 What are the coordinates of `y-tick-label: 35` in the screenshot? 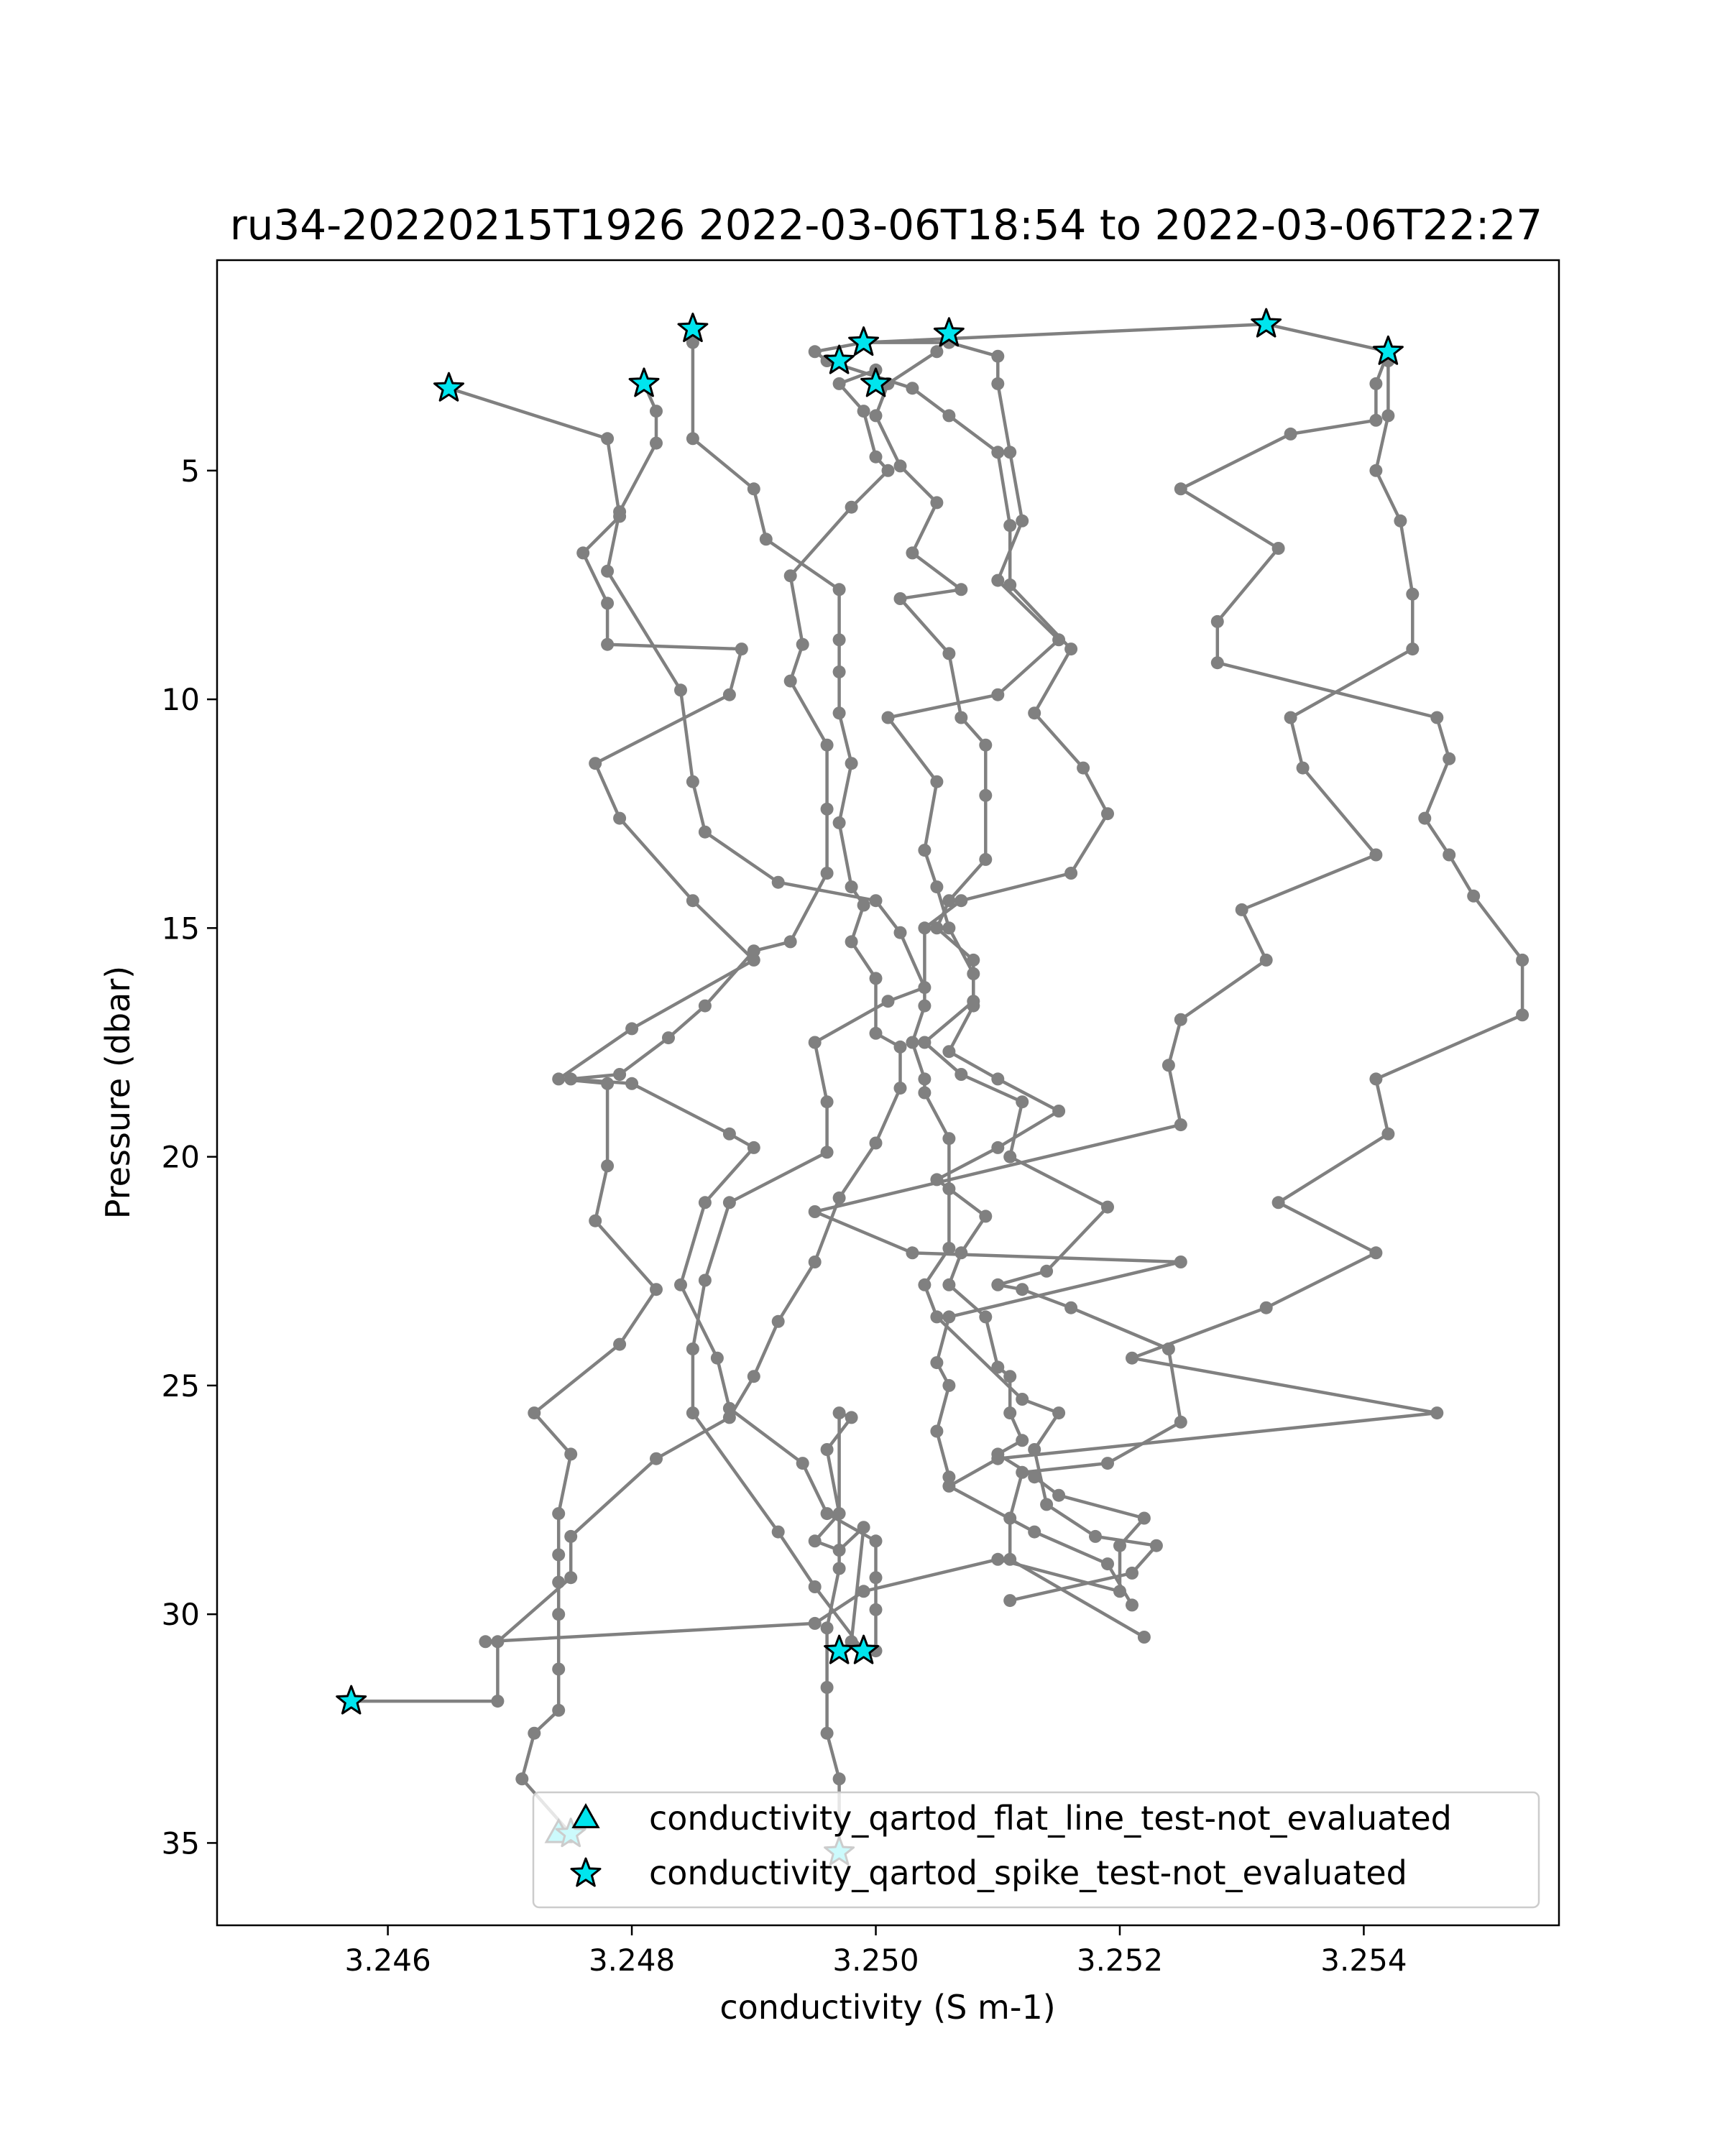 It's located at (181, 1843).